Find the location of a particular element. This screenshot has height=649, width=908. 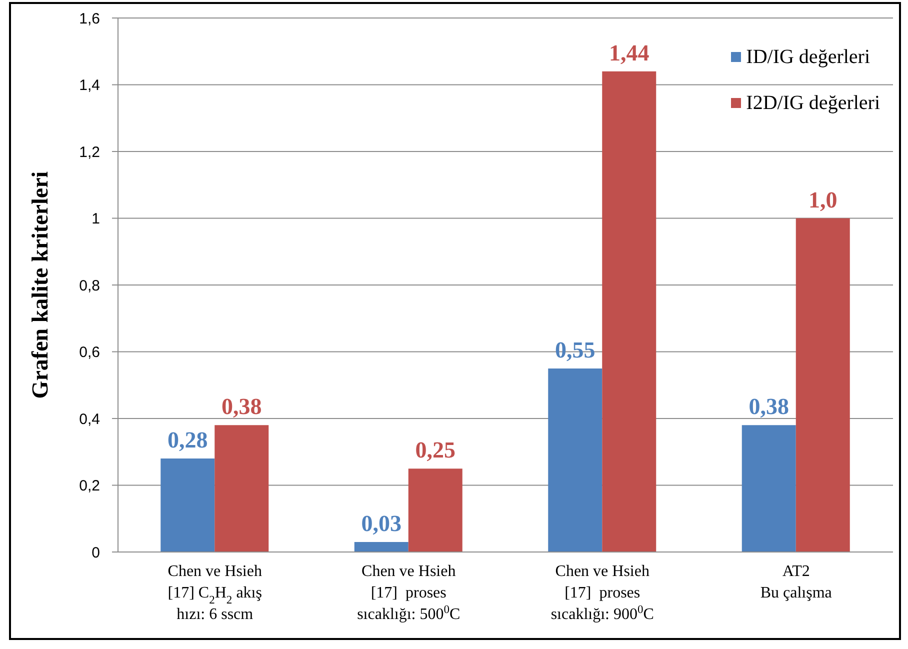

x-tick-label: Chen ve Hsieh [17] proses sıcaklığı: 900$^{0}$C is located at coordinates (602, 593).